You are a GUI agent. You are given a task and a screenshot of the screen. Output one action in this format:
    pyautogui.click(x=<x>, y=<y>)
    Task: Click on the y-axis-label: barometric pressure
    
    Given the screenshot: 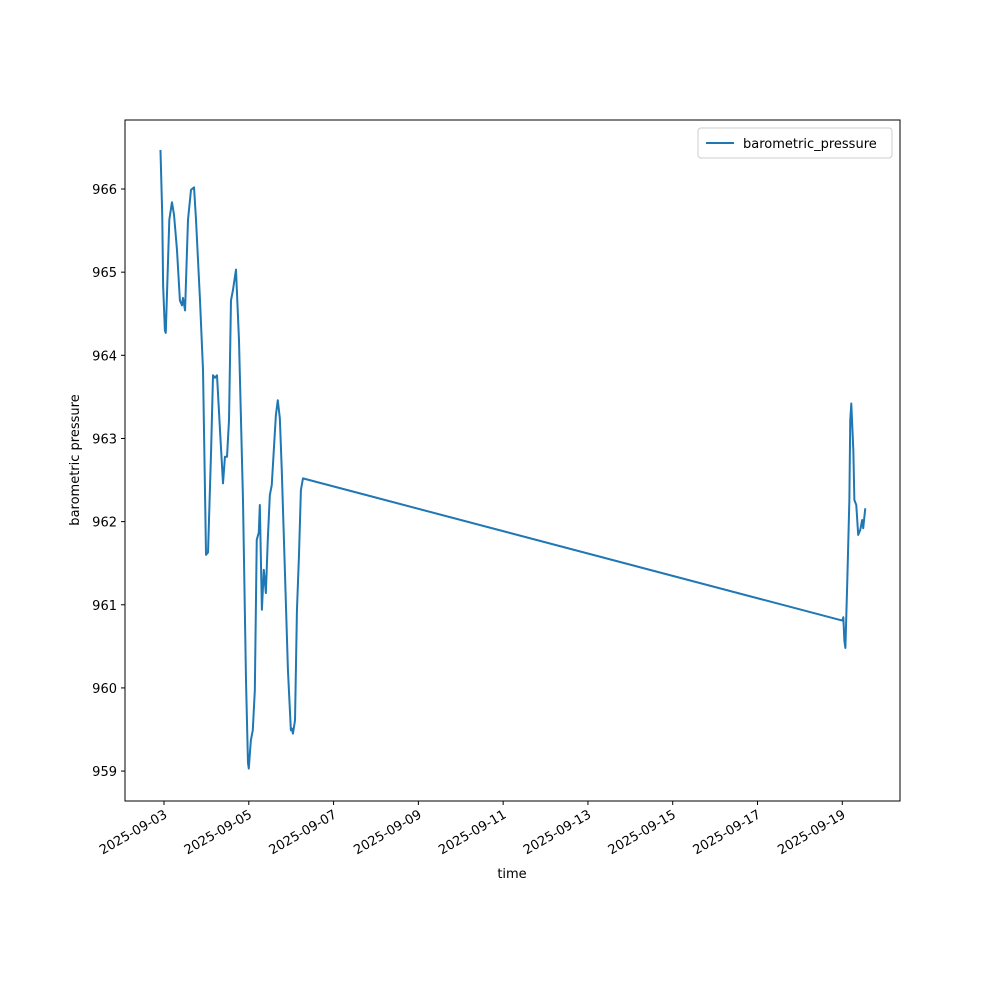 What is the action you would take?
    pyautogui.click(x=75, y=459)
    